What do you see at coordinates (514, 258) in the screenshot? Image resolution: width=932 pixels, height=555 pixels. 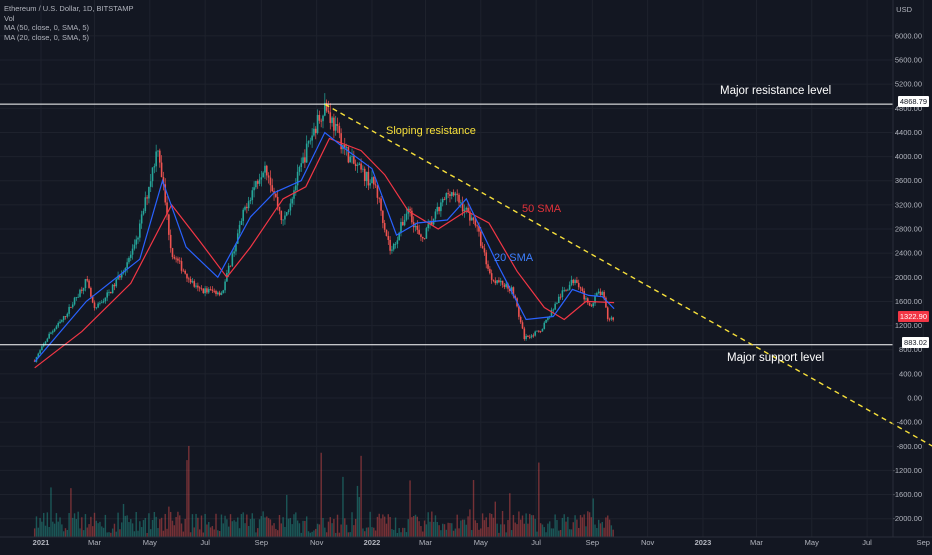 I see `annotation-20-sma: 20 SMA` at bounding box center [514, 258].